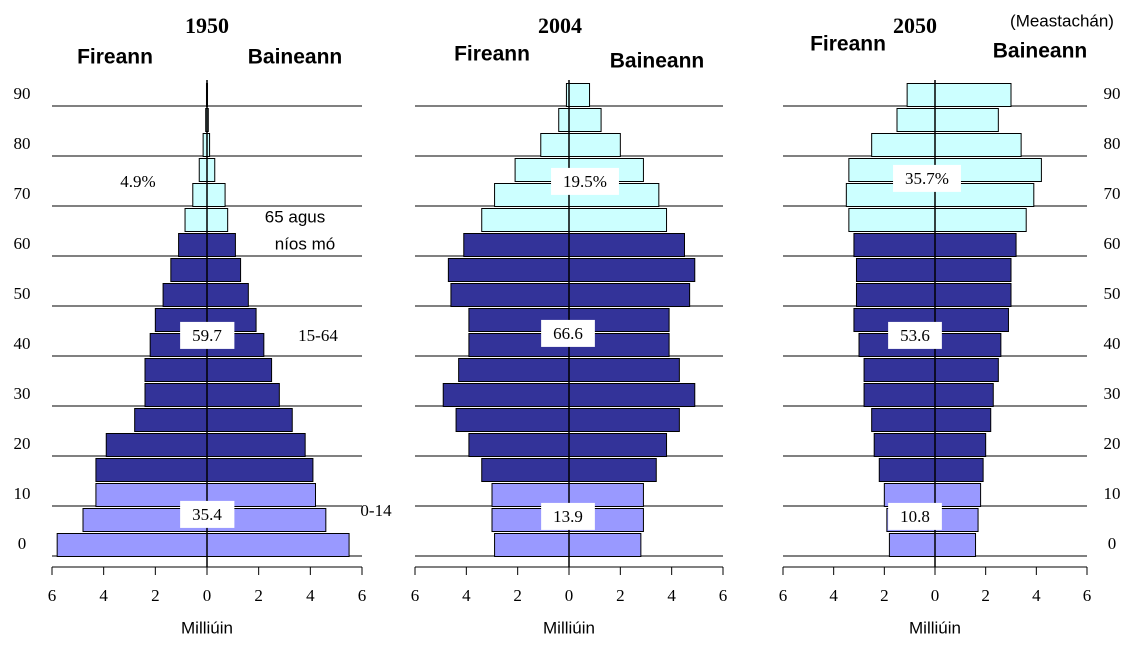 The width and height of the screenshot is (1136, 645). Describe the element at coordinates (22, 93) in the screenshot. I see `y-tick-label: 90` at that location.